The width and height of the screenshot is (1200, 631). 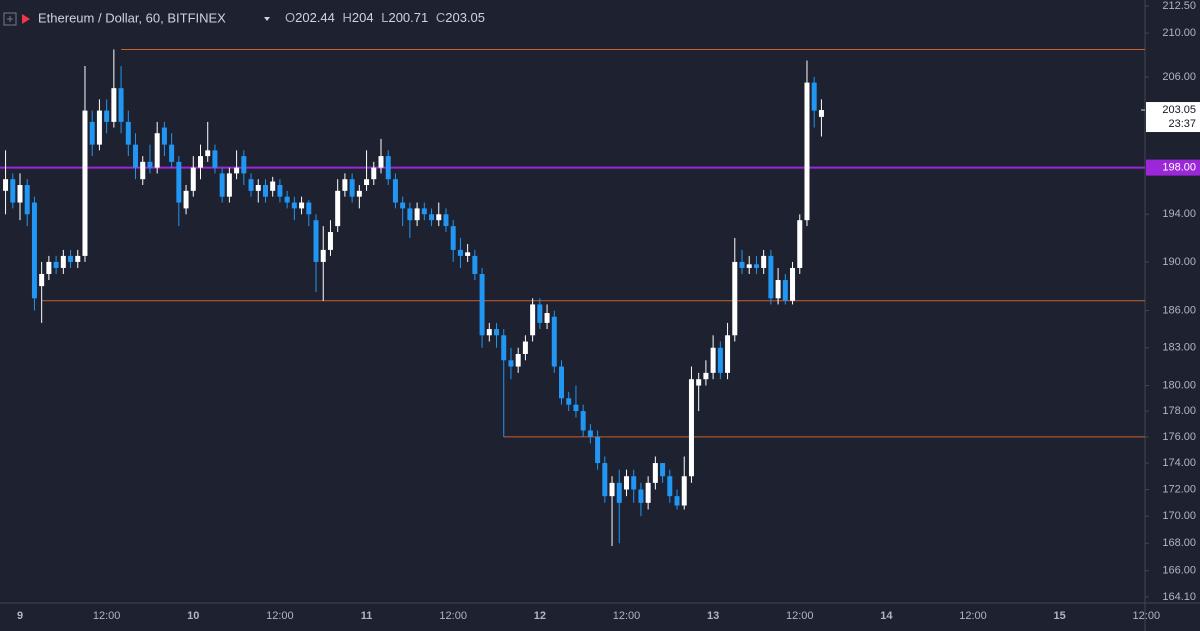 What do you see at coordinates (290, 17) in the screenshot?
I see `ohlc-key: O` at bounding box center [290, 17].